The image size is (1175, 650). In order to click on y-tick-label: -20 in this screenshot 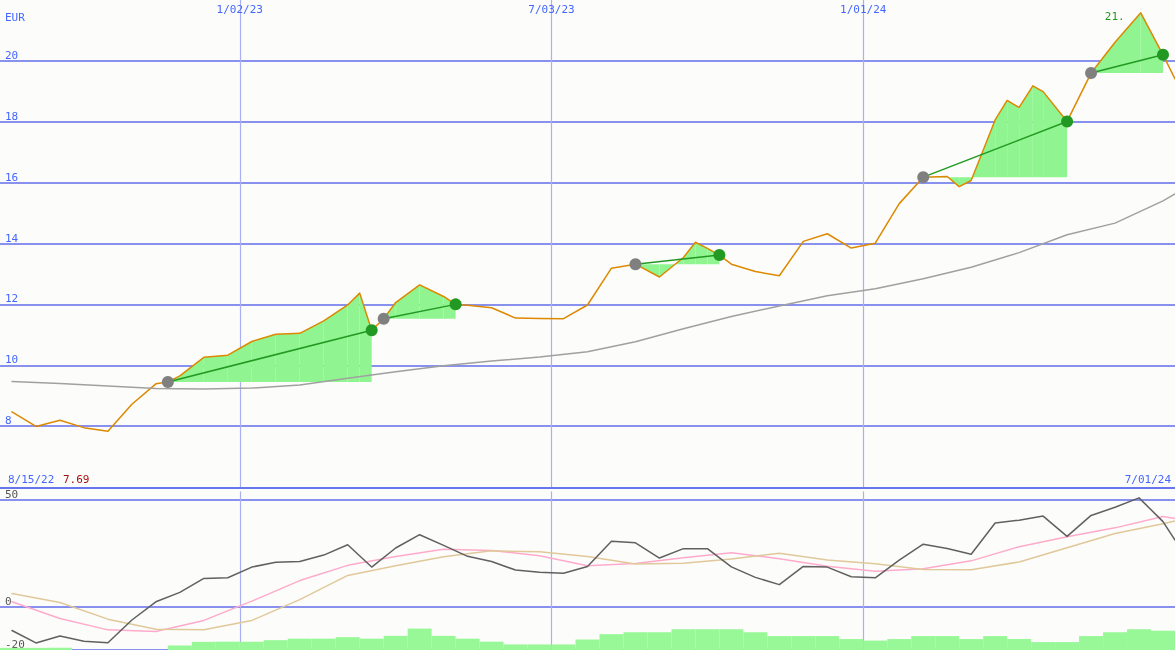, I will do `click(15, 644)`.